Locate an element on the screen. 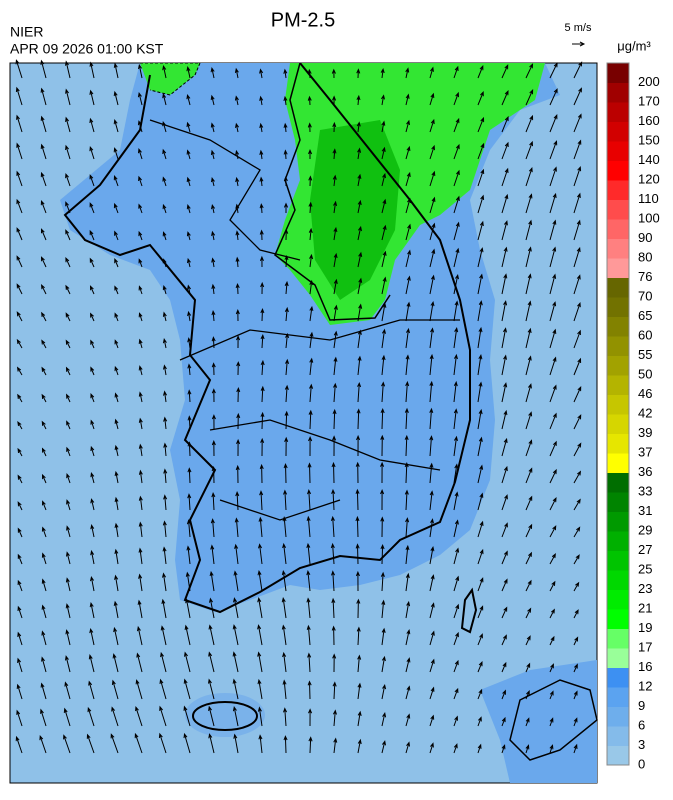 The width and height of the screenshot is (673, 800). colorbar-label: 25 is located at coordinates (645, 568).